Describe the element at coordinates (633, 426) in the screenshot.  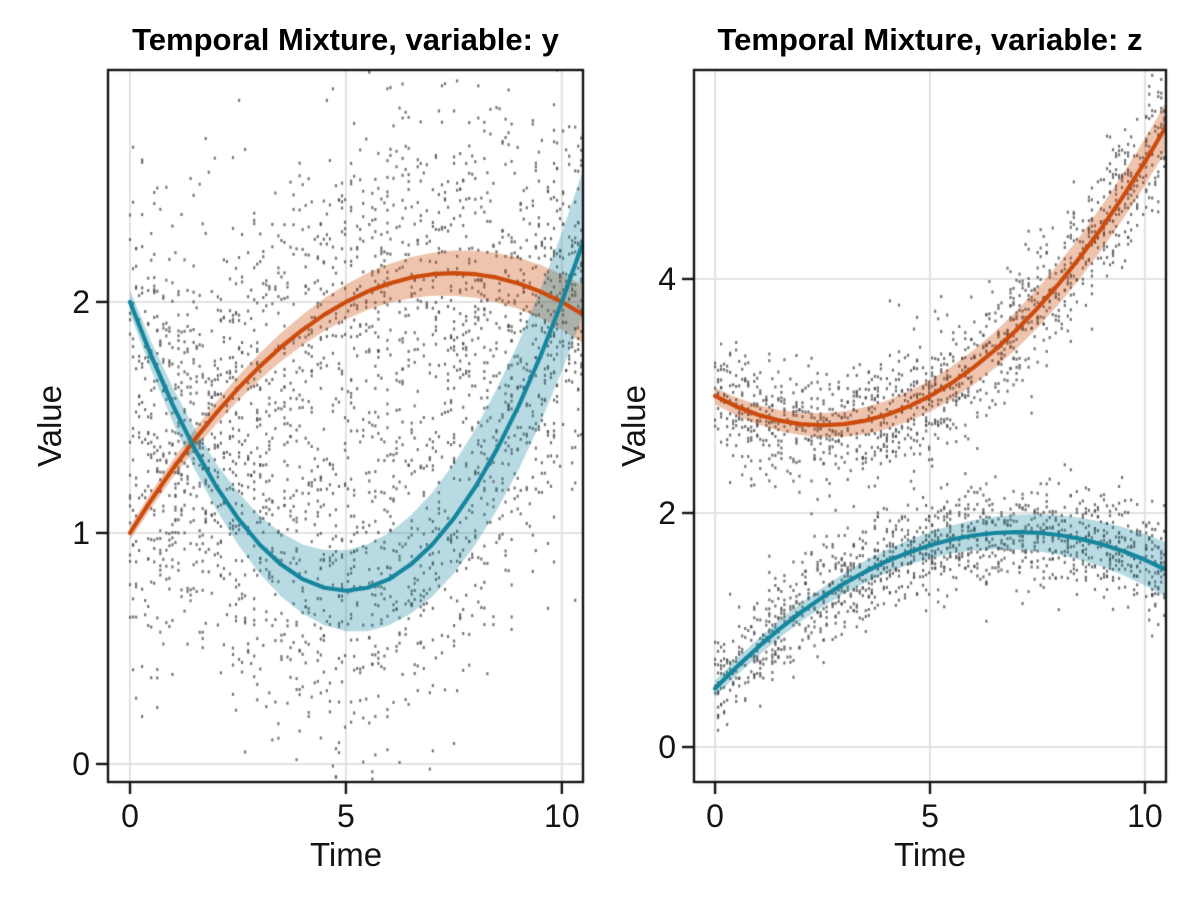
I see `y-axis-label-panel-z: Value` at that location.